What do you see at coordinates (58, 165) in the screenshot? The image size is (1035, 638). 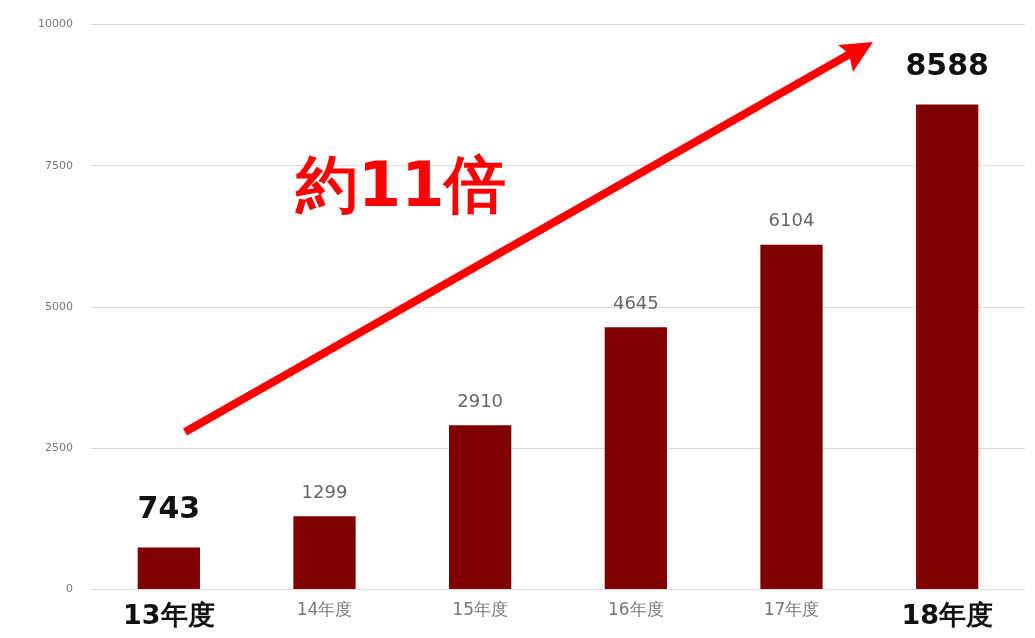 I see `y-tick-label: 7500` at bounding box center [58, 165].